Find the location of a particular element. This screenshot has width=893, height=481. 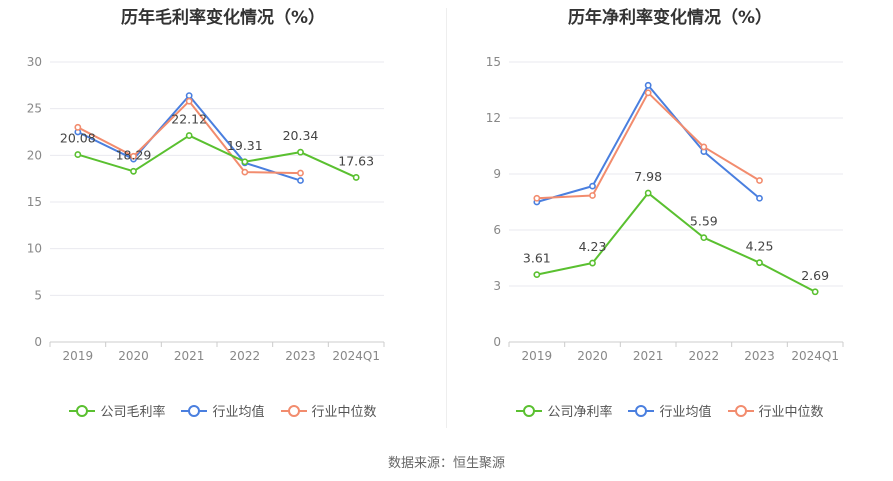

legend-label: 公司毛利率 is located at coordinates (133, 412).